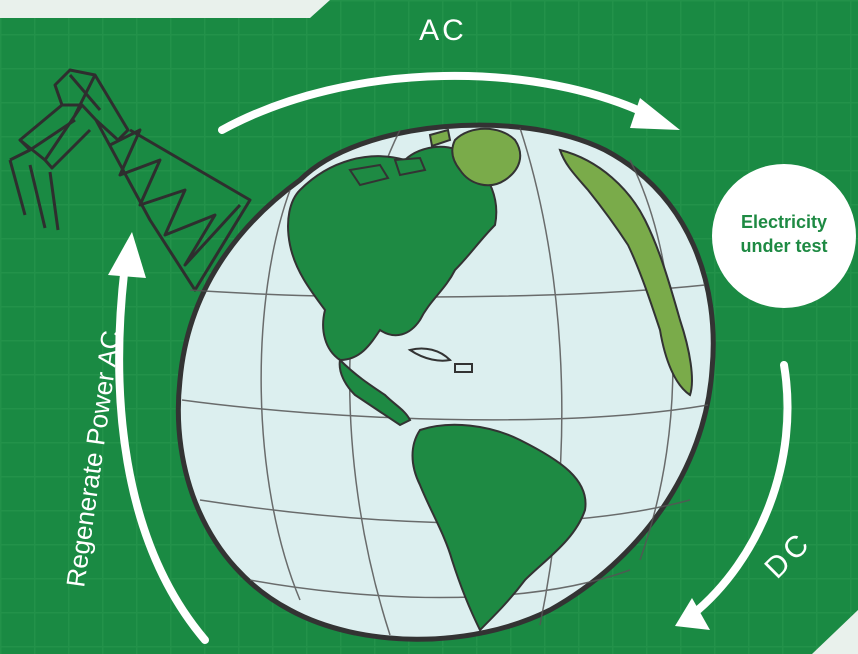 The height and width of the screenshot is (654, 858). I want to click on ac-arrow, so click(449, 102).